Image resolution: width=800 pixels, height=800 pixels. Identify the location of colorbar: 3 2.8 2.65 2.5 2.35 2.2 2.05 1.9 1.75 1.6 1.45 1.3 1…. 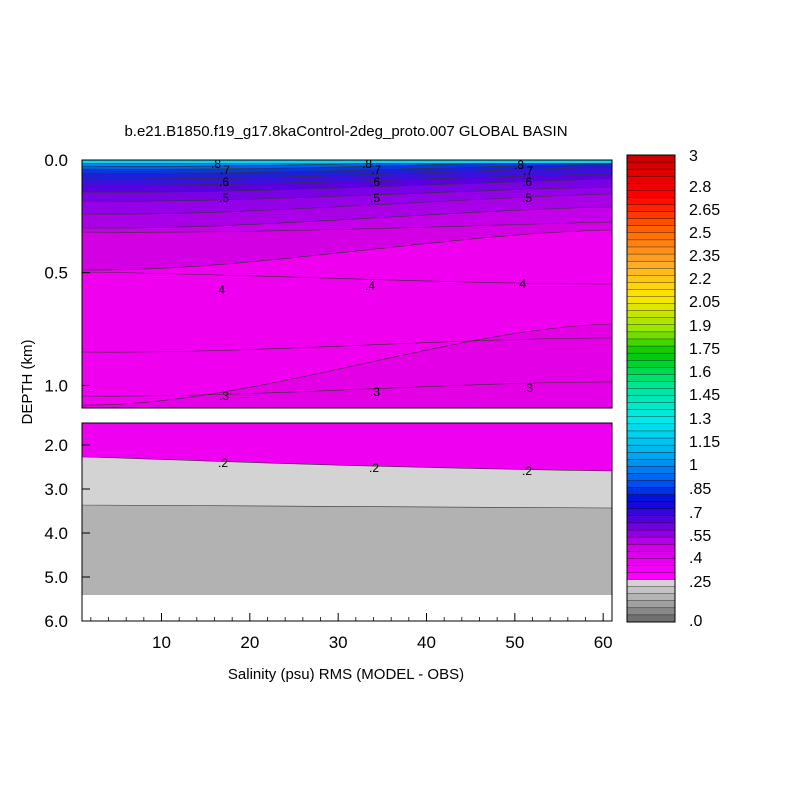
(673, 389).